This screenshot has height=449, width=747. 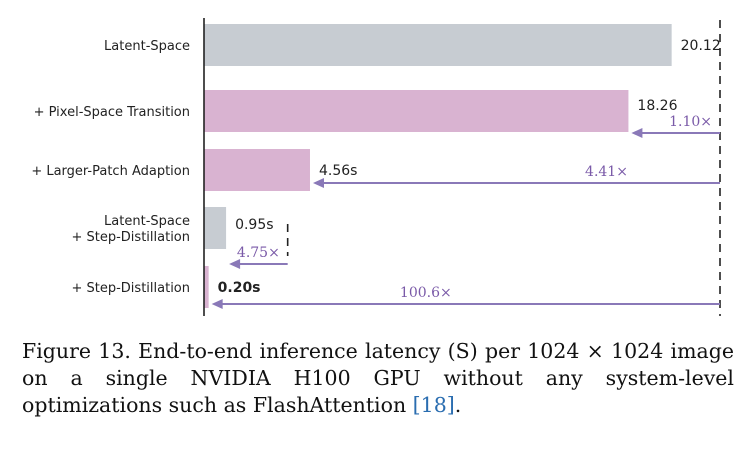 I want to click on speedup-label-4: 100.6×, so click(x=426, y=293).